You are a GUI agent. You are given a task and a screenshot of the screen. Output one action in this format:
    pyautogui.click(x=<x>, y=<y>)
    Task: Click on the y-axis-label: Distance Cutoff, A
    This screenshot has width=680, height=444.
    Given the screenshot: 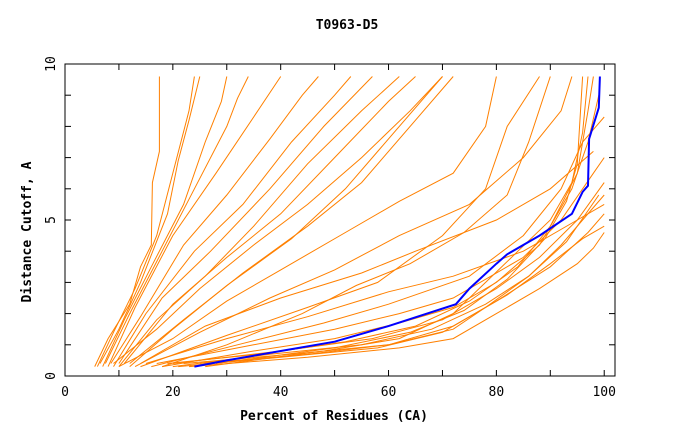 What is the action you would take?
    pyautogui.click(x=27, y=231)
    